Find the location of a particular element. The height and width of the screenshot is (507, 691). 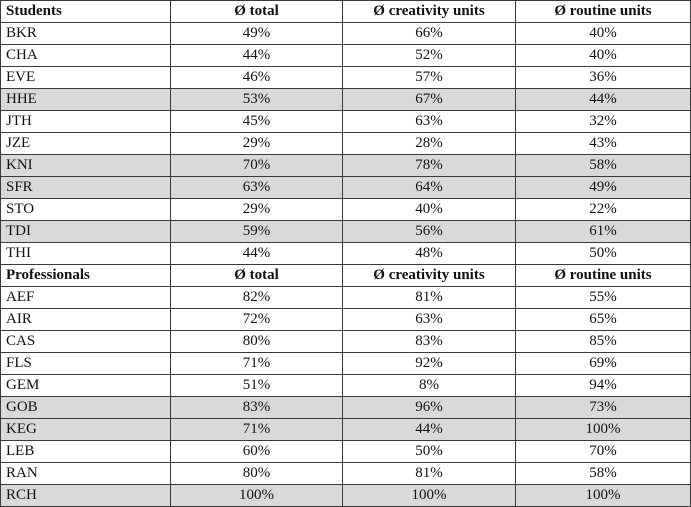

table-row: RAN 80% 81% 58% is located at coordinates (345, 473).